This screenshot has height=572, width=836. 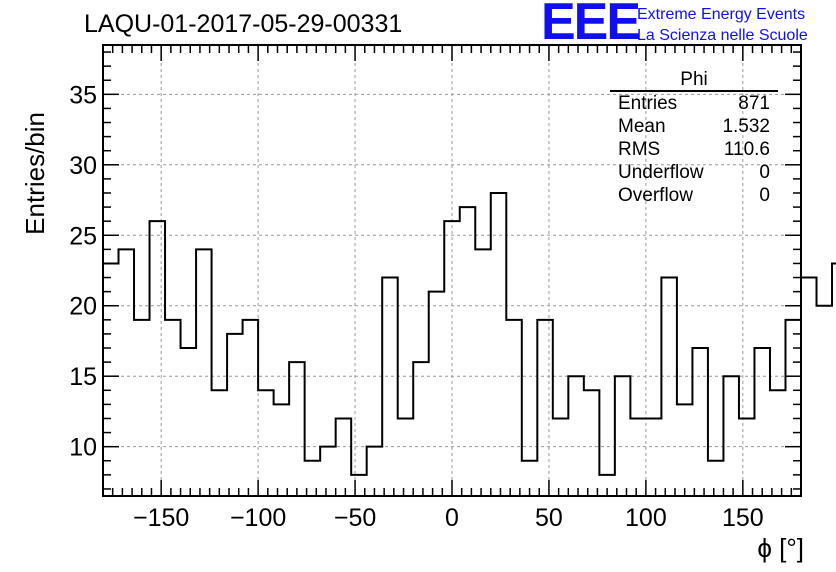 I want to click on x-tick-label: 150, so click(x=743, y=518).